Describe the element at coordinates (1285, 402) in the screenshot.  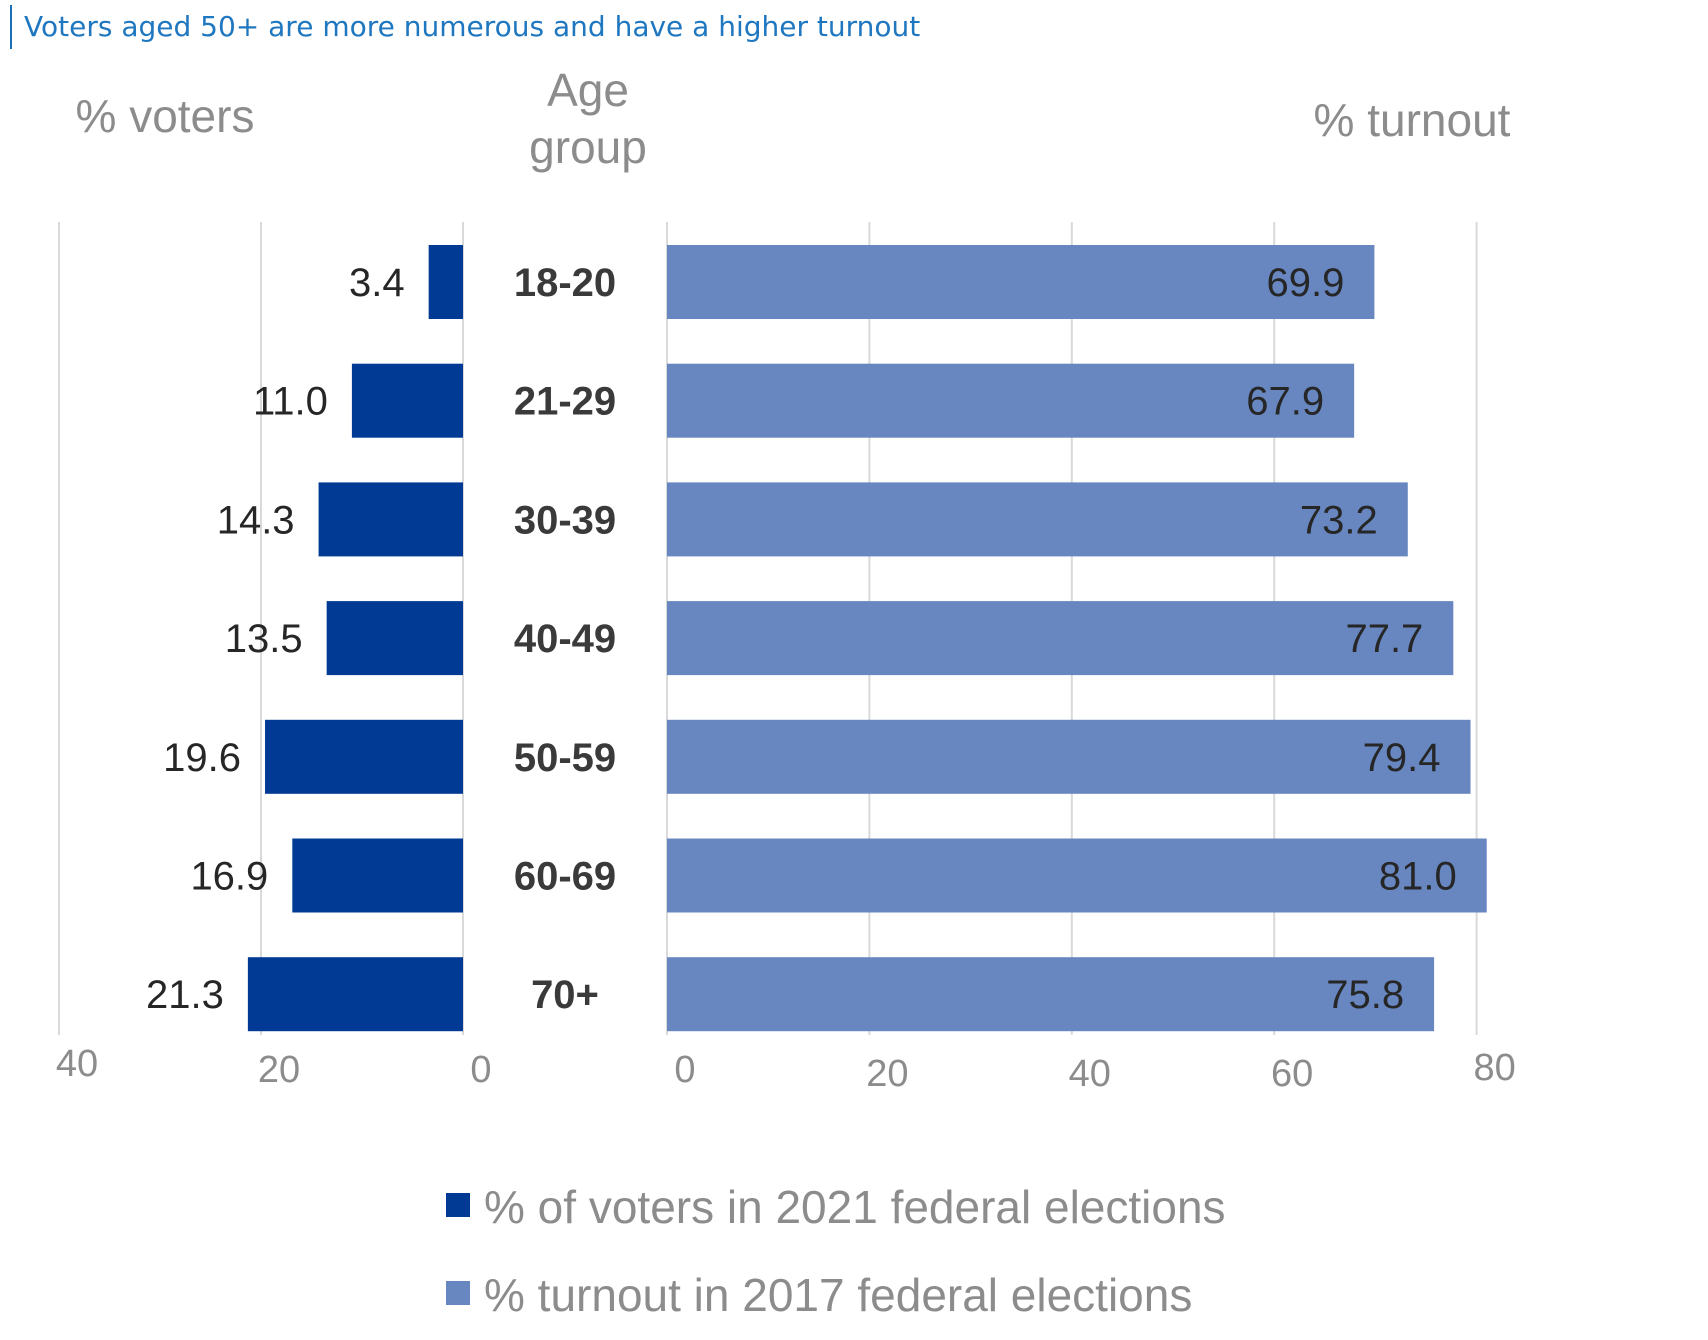
I see `right-data-label: 67.9` at that location.